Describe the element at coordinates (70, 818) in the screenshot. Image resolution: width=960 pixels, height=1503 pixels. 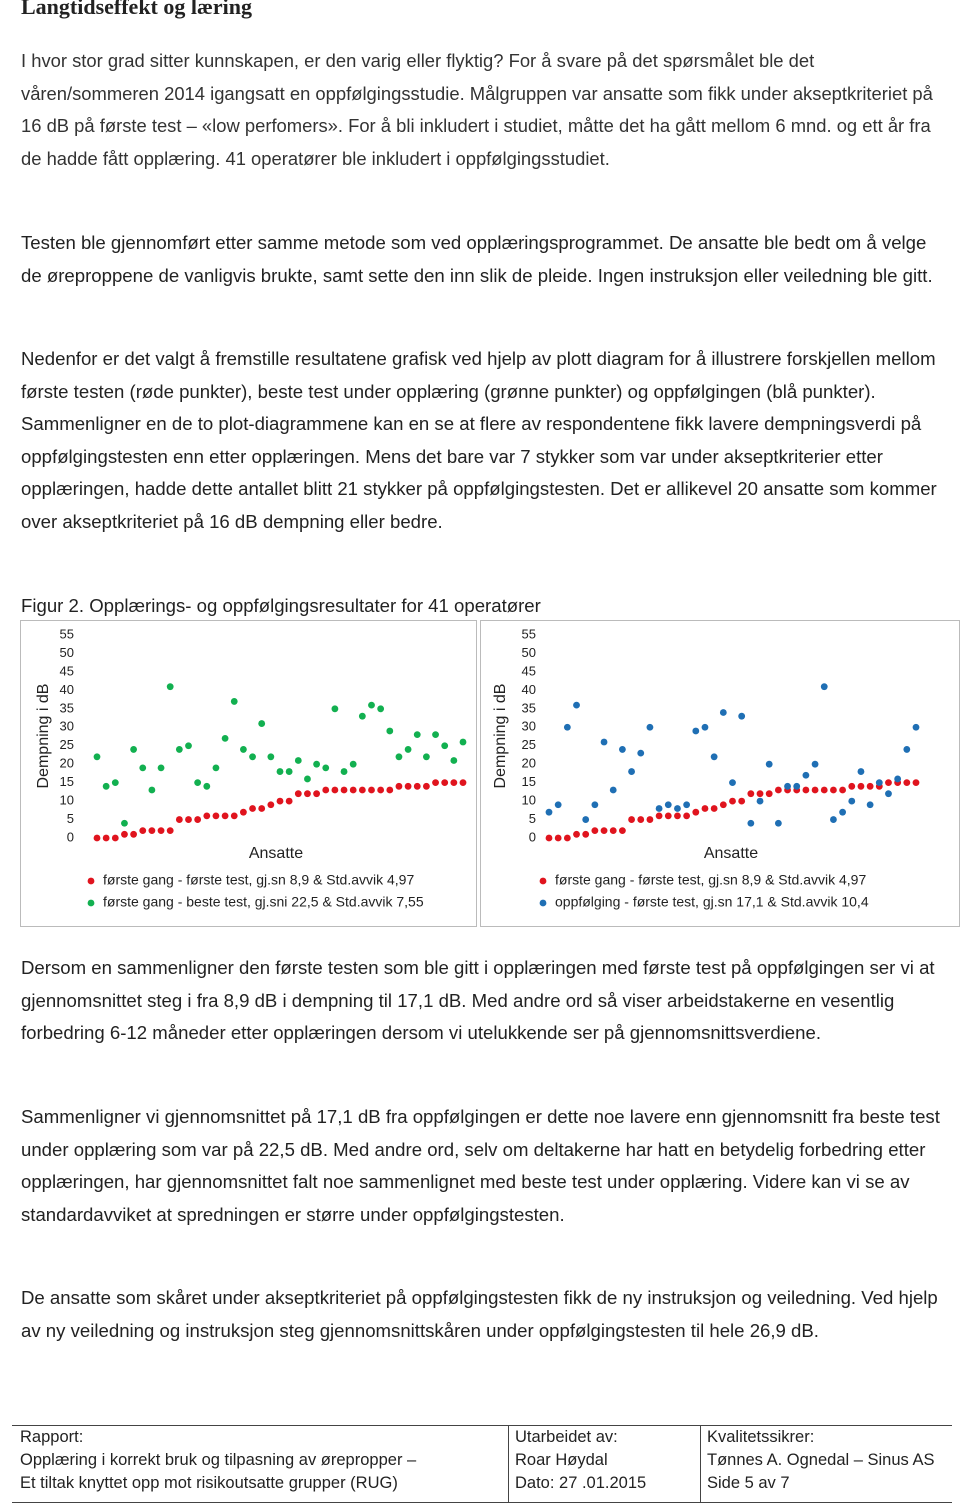
I see `y-tick-label: 5` at that location.